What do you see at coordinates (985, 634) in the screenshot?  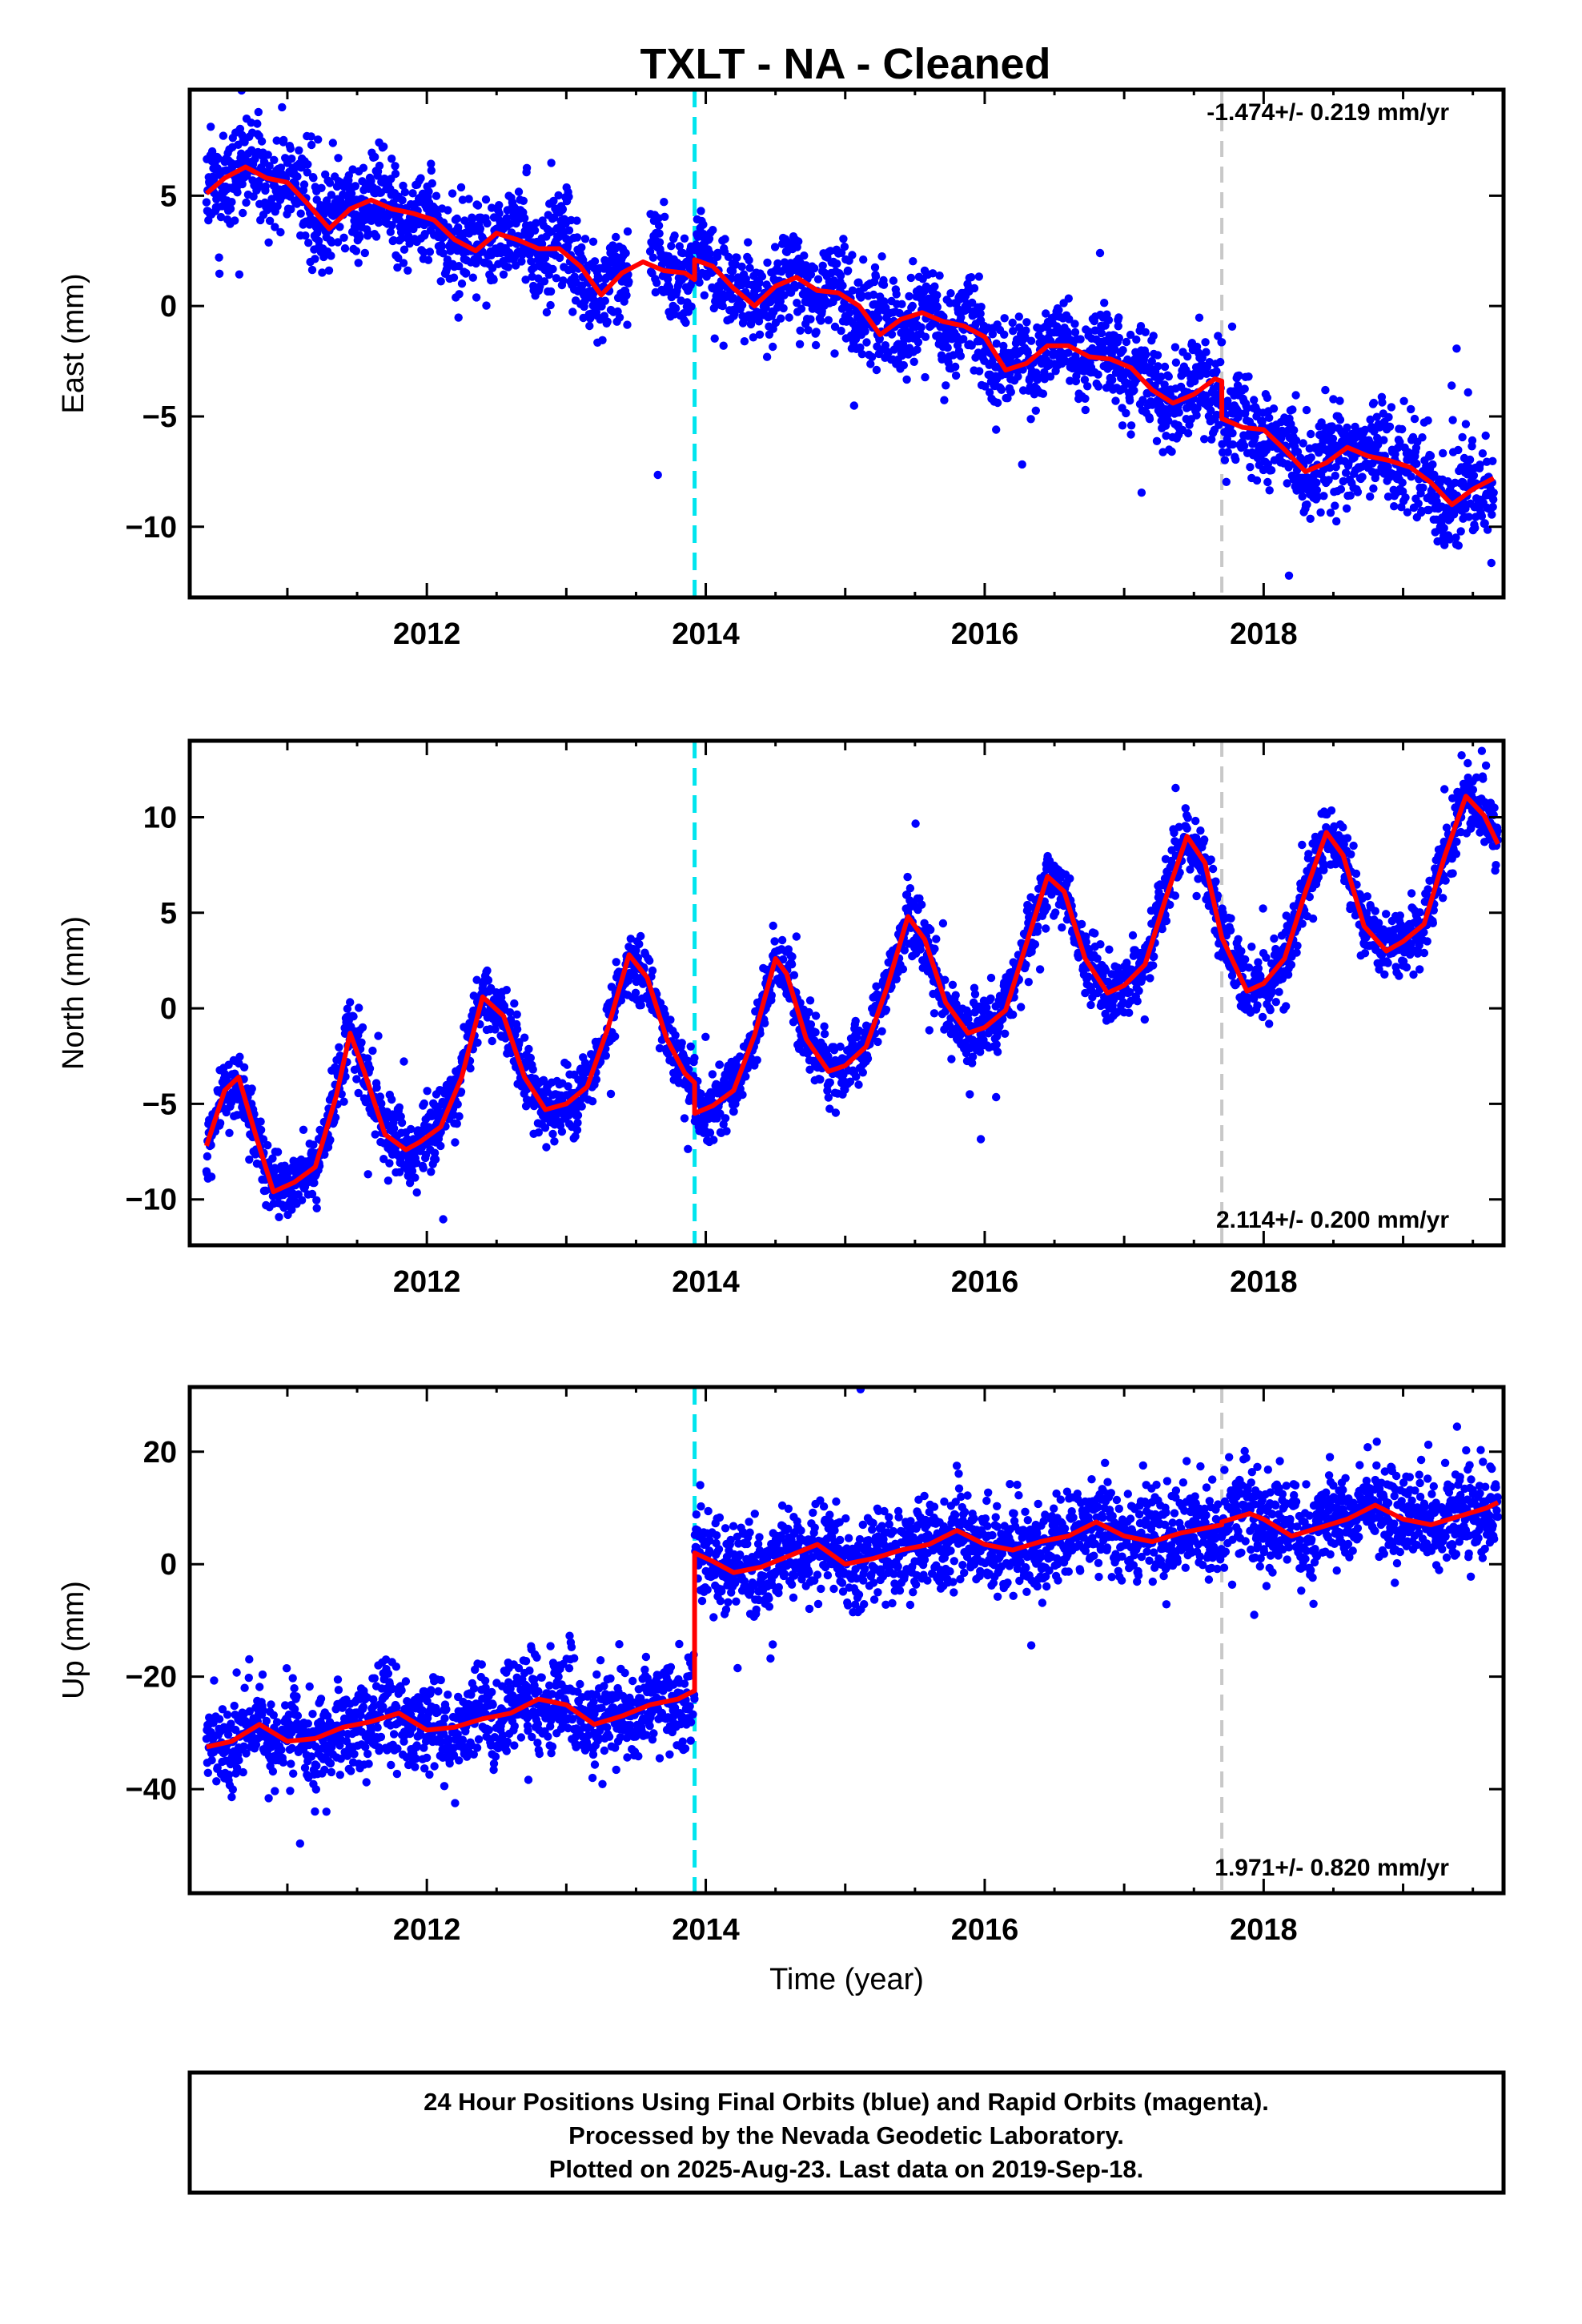 I see `east-x-tick-label: 2016` at bounding box center [985, 634].